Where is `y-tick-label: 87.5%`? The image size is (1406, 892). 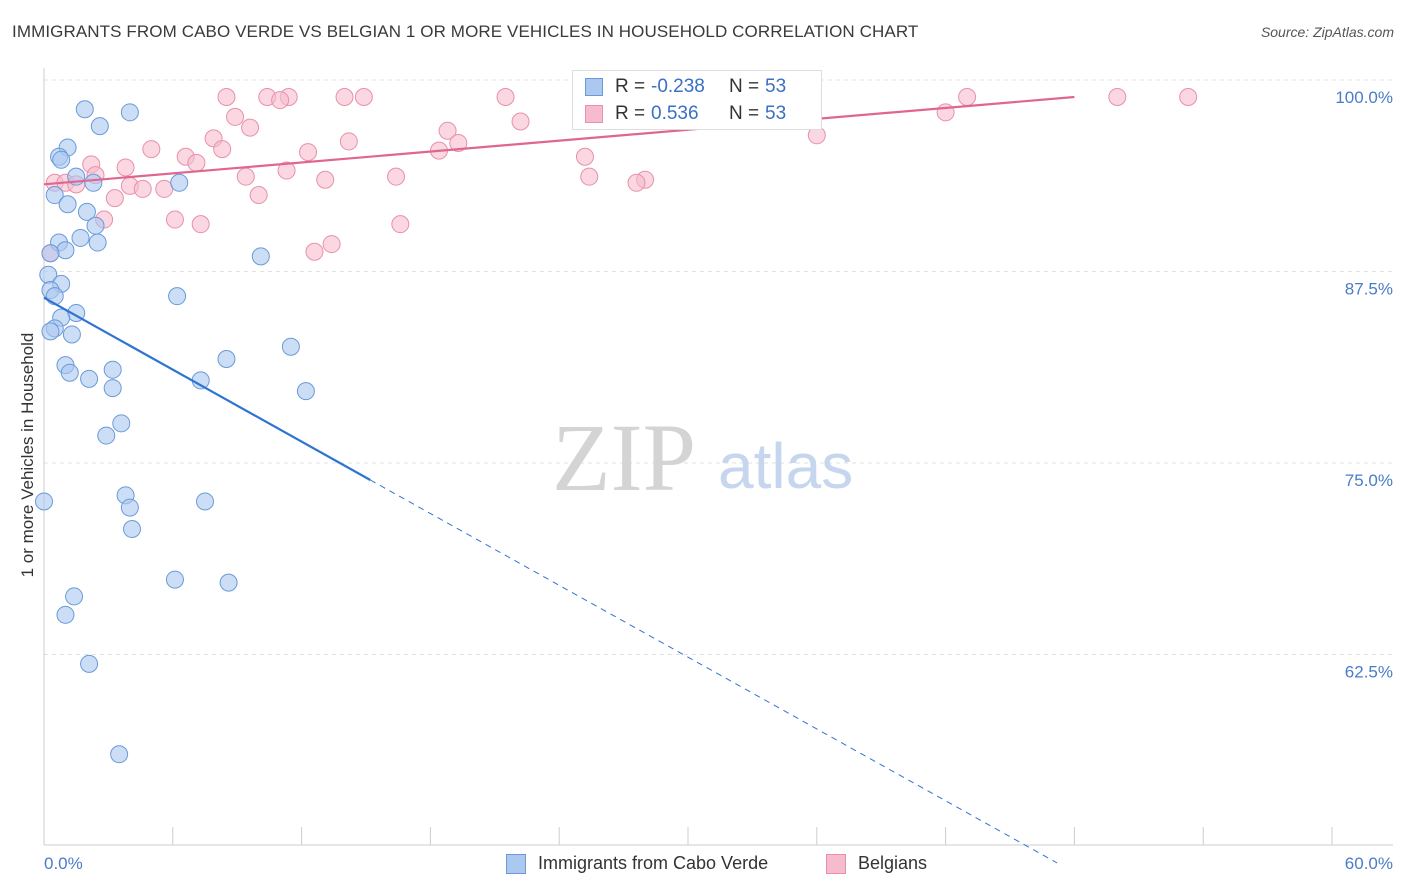 y-tick-label: 87.5% is located at coordinates (1369, 289).